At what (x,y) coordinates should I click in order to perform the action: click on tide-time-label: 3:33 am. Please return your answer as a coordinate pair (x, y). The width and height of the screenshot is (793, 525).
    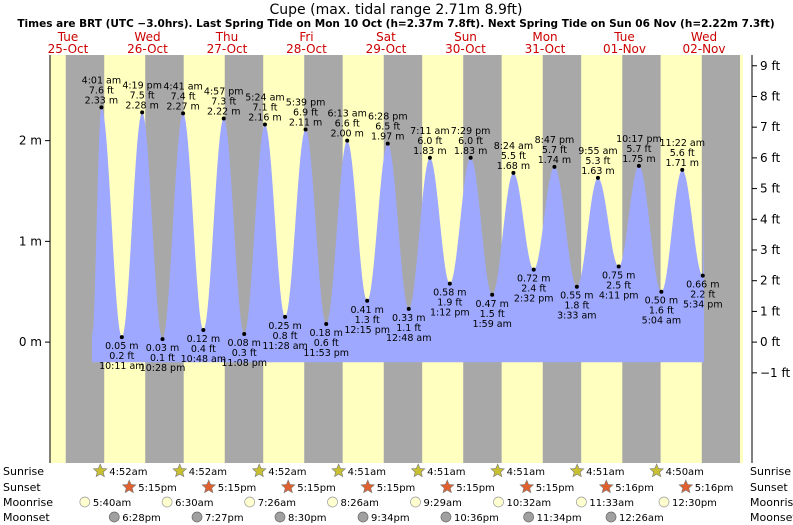
    Looking at the image, I should click on (576, 316).